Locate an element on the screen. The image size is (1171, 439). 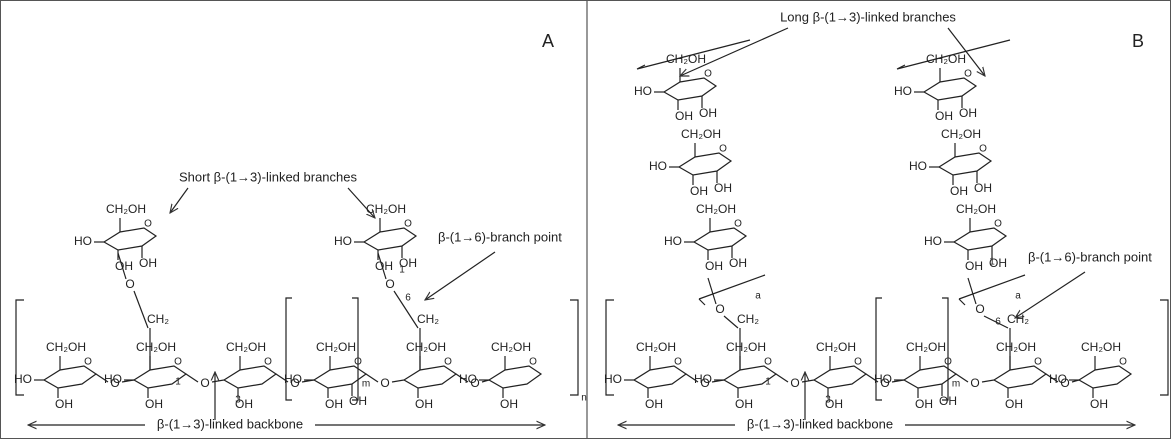
atom-label: 6 is located at coordinates (998, 322).